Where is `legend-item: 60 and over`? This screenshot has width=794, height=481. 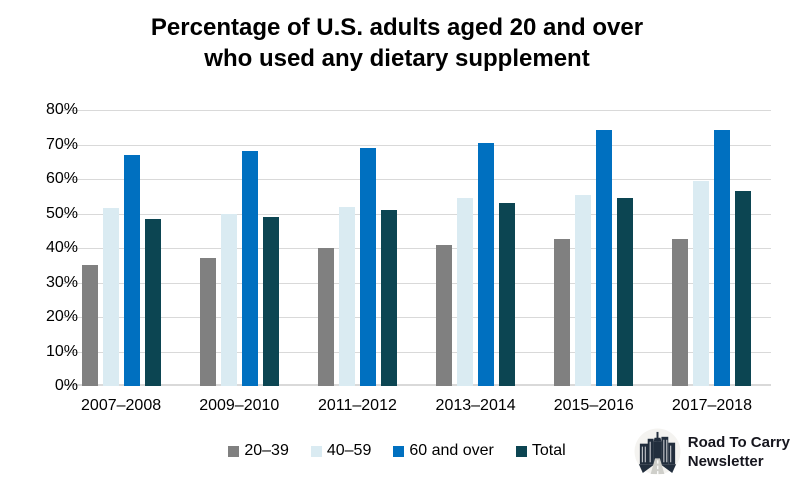 legend-item: 60 and over is located at coordinates (443, 451).